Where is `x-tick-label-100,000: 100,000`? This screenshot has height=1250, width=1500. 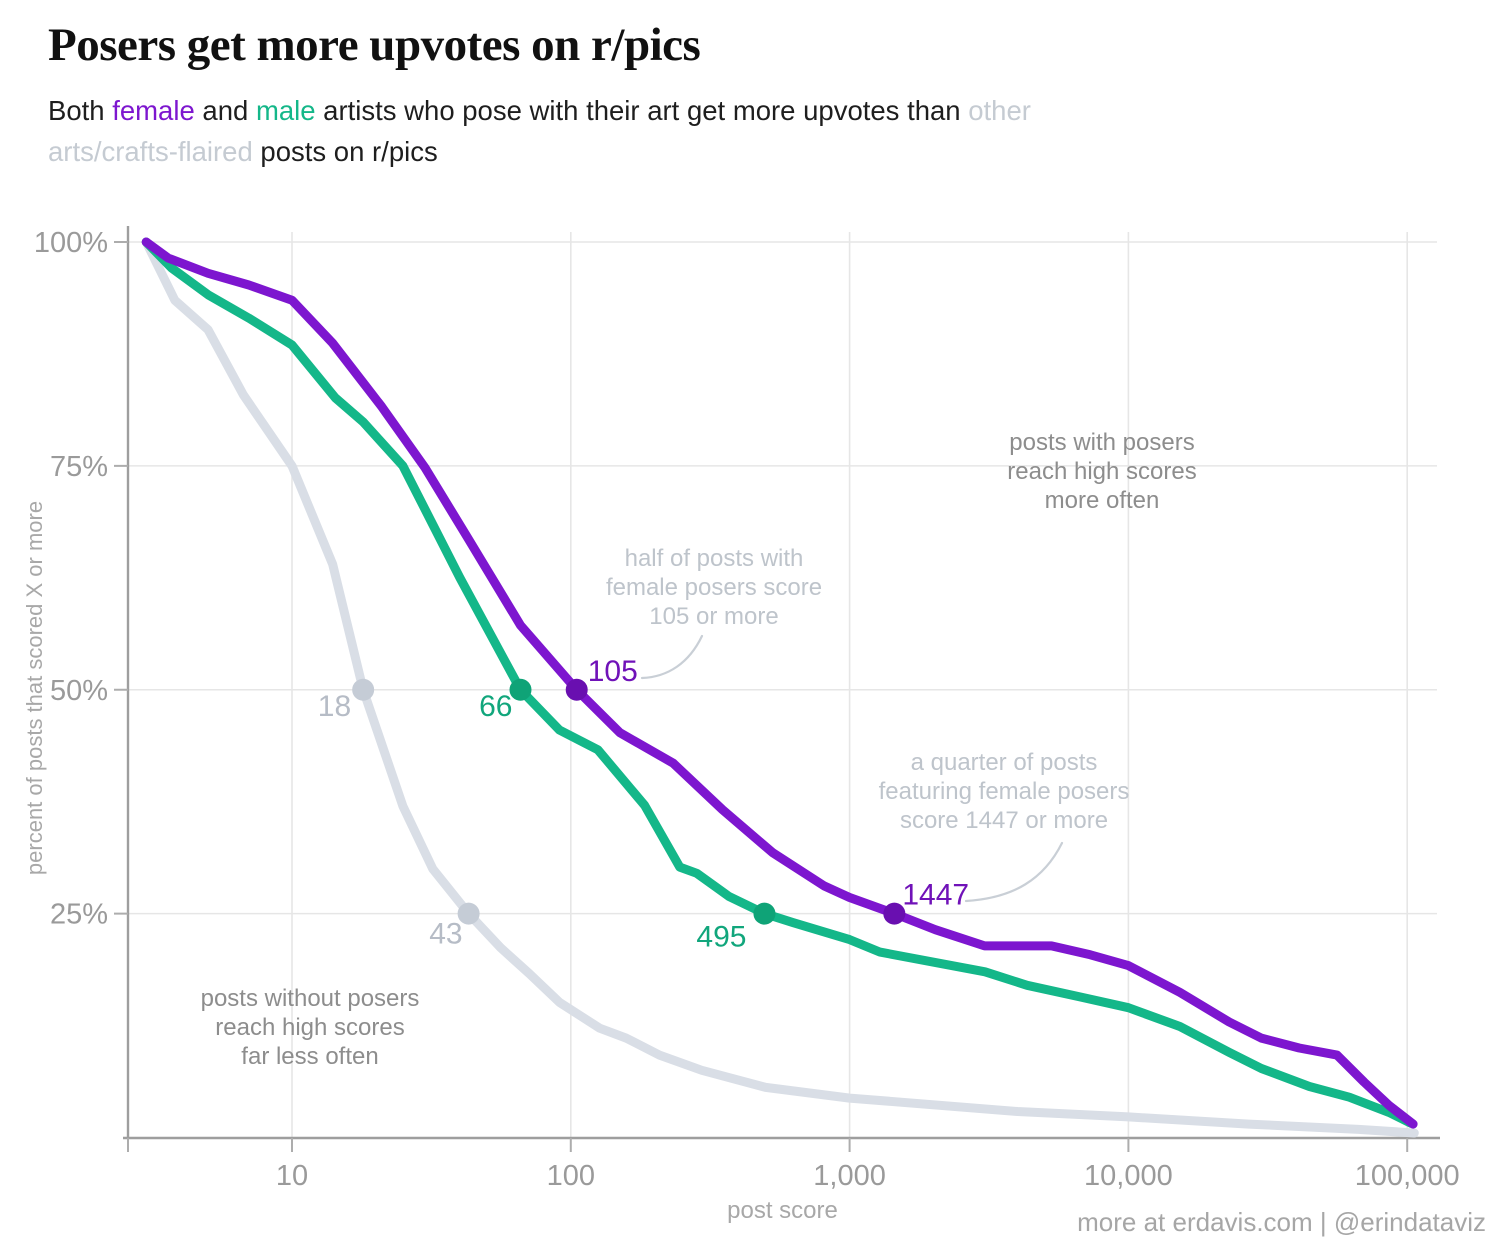 x-tick-label-100,000: 100,000 is located at coordinates (1407, 1176).